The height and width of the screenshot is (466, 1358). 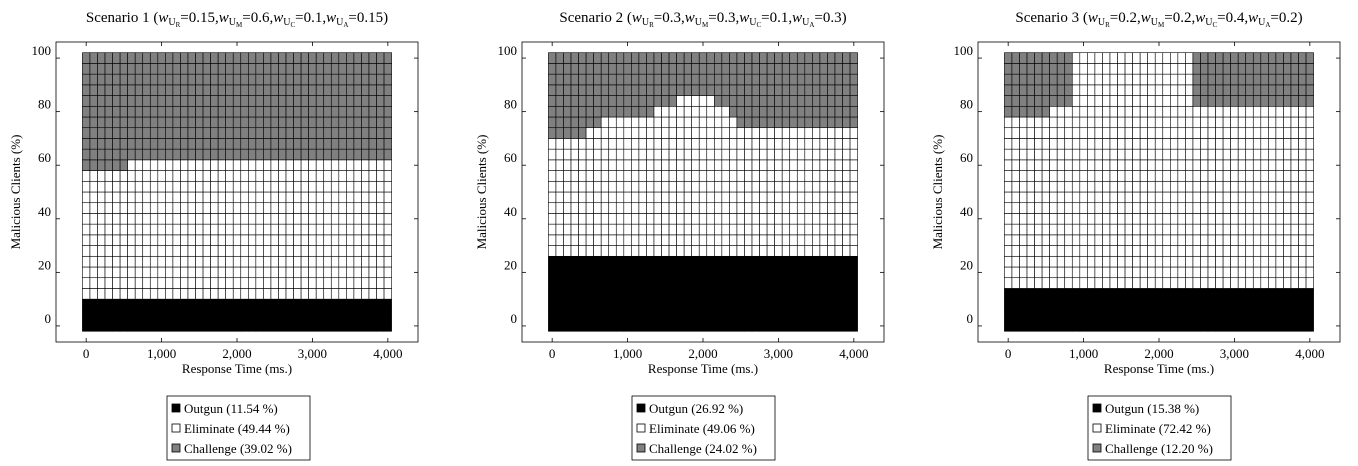 I want to click on weight-equals: =, so click(x=658, y=18).